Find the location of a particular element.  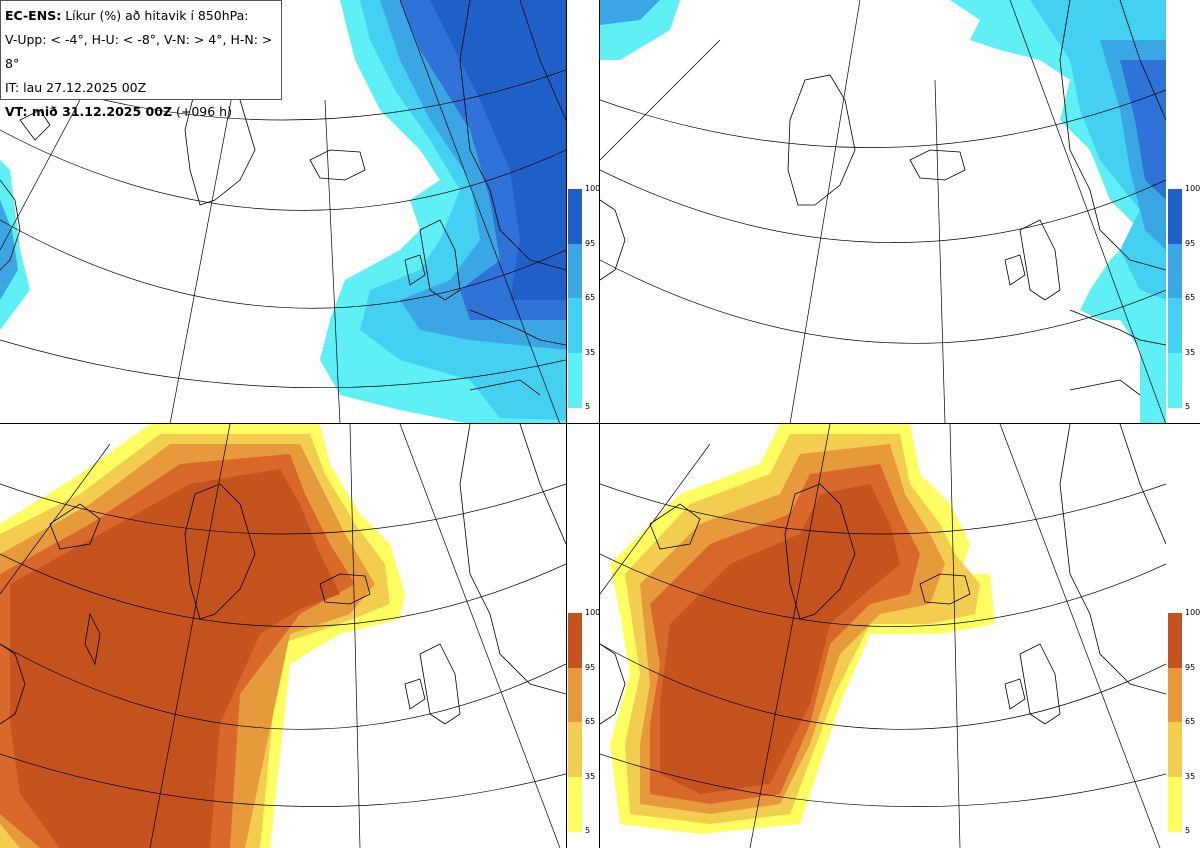

divider-horizontal is located at coordinates (600, 423).